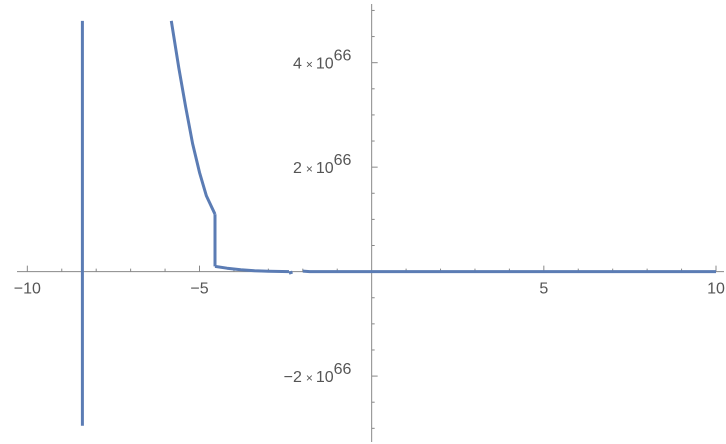 The height and width of the screenshot is (444, 726). Describe the element at coordinates (297, 168) in the screenshot. I see `y-tick-mantissa-value: 2` at that location.